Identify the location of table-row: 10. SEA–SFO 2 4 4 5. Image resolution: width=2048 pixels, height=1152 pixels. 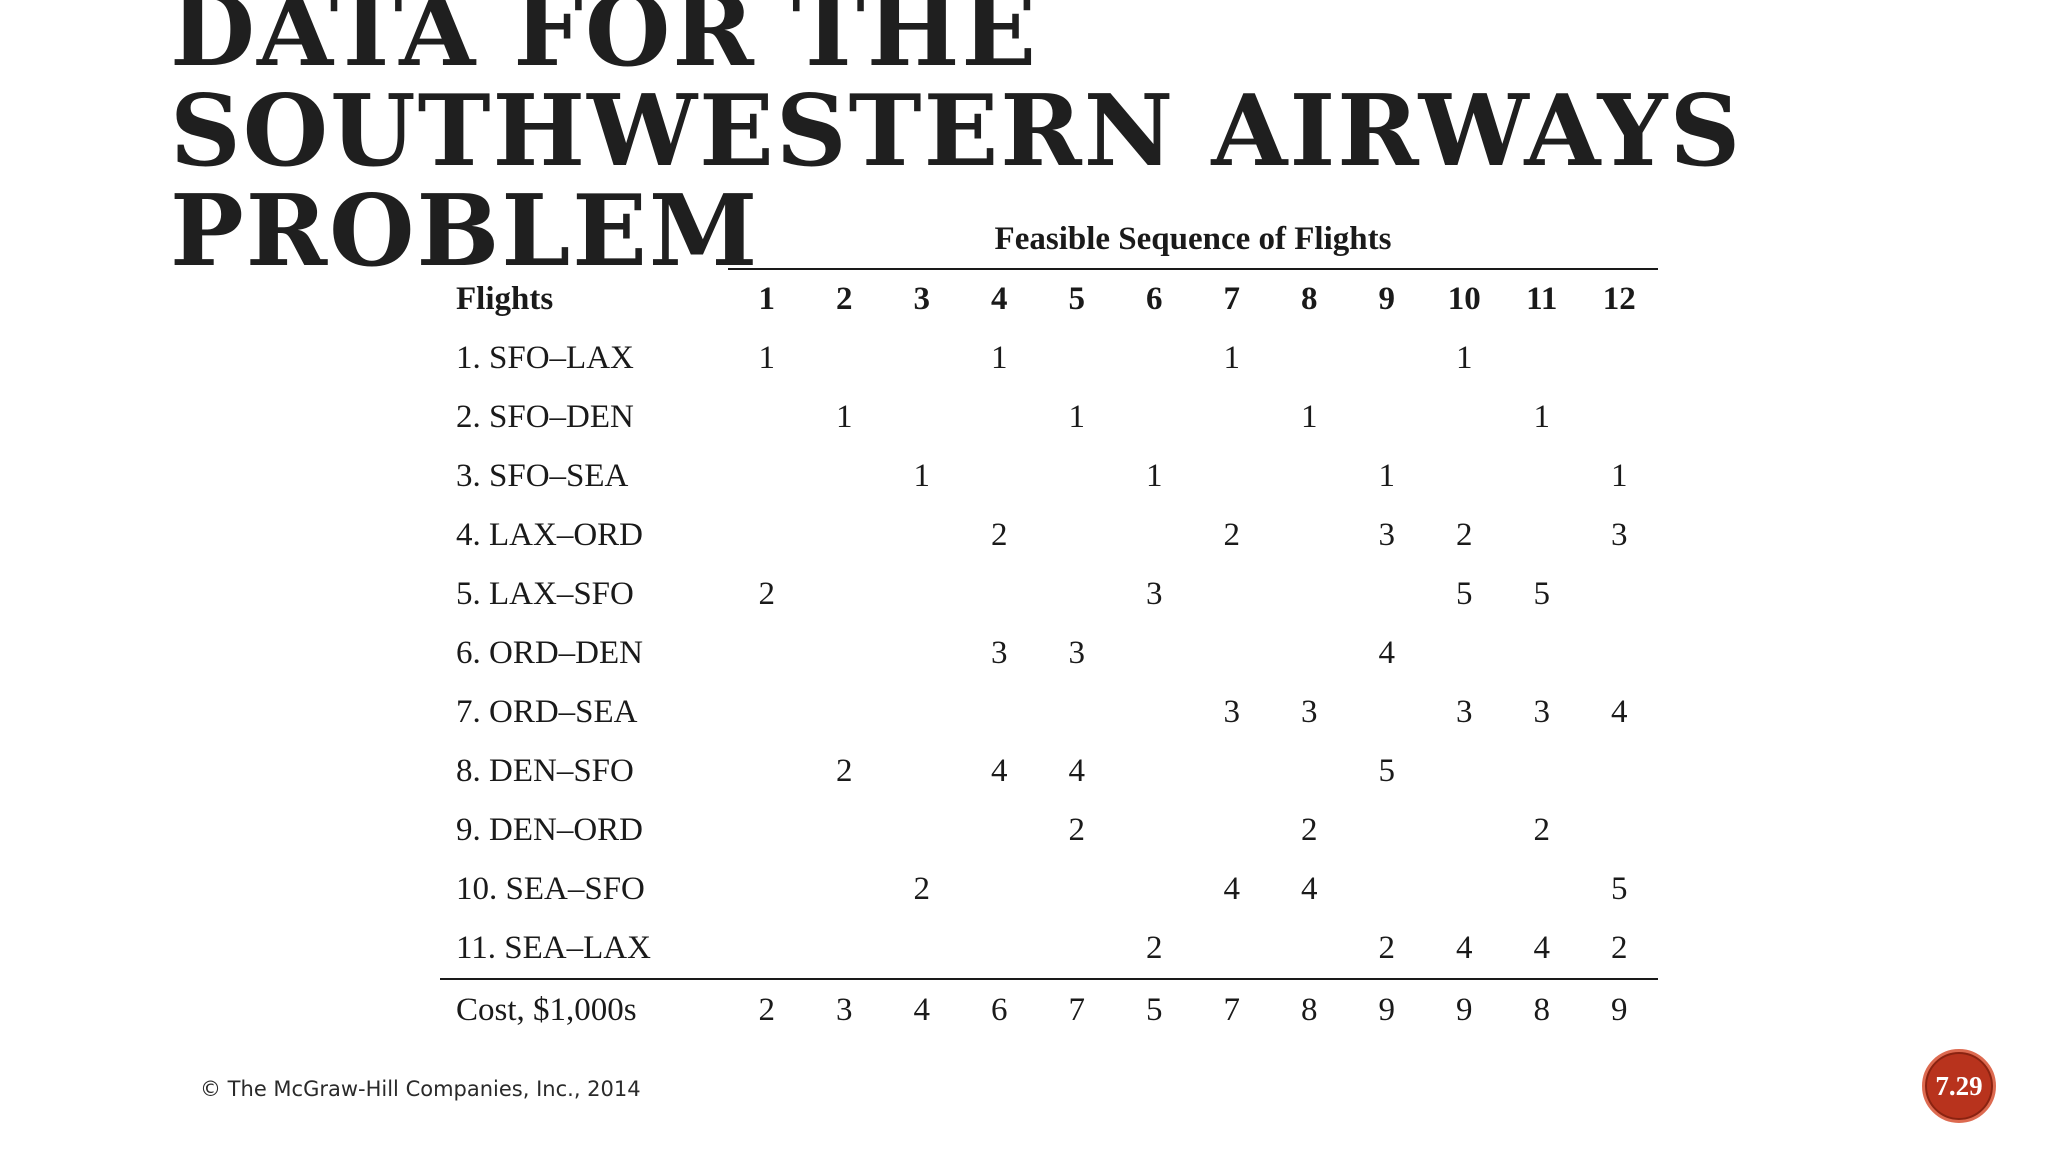
(1049, 889).